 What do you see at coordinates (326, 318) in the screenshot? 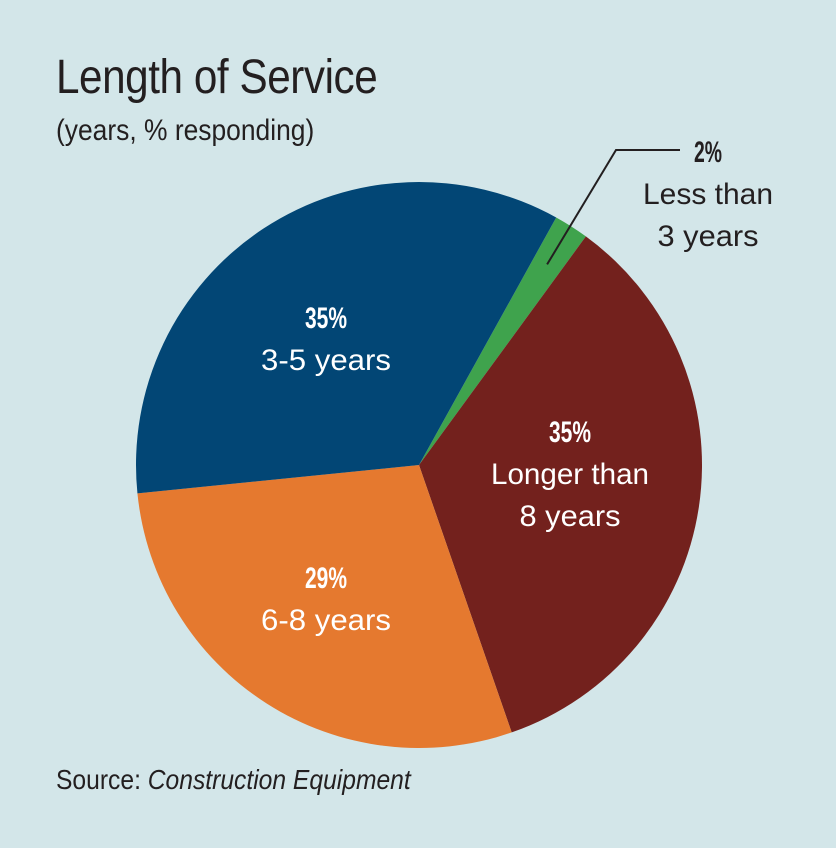
I see `data-label-percent-3-5-years: 35%` at bounding box center [326, 318].